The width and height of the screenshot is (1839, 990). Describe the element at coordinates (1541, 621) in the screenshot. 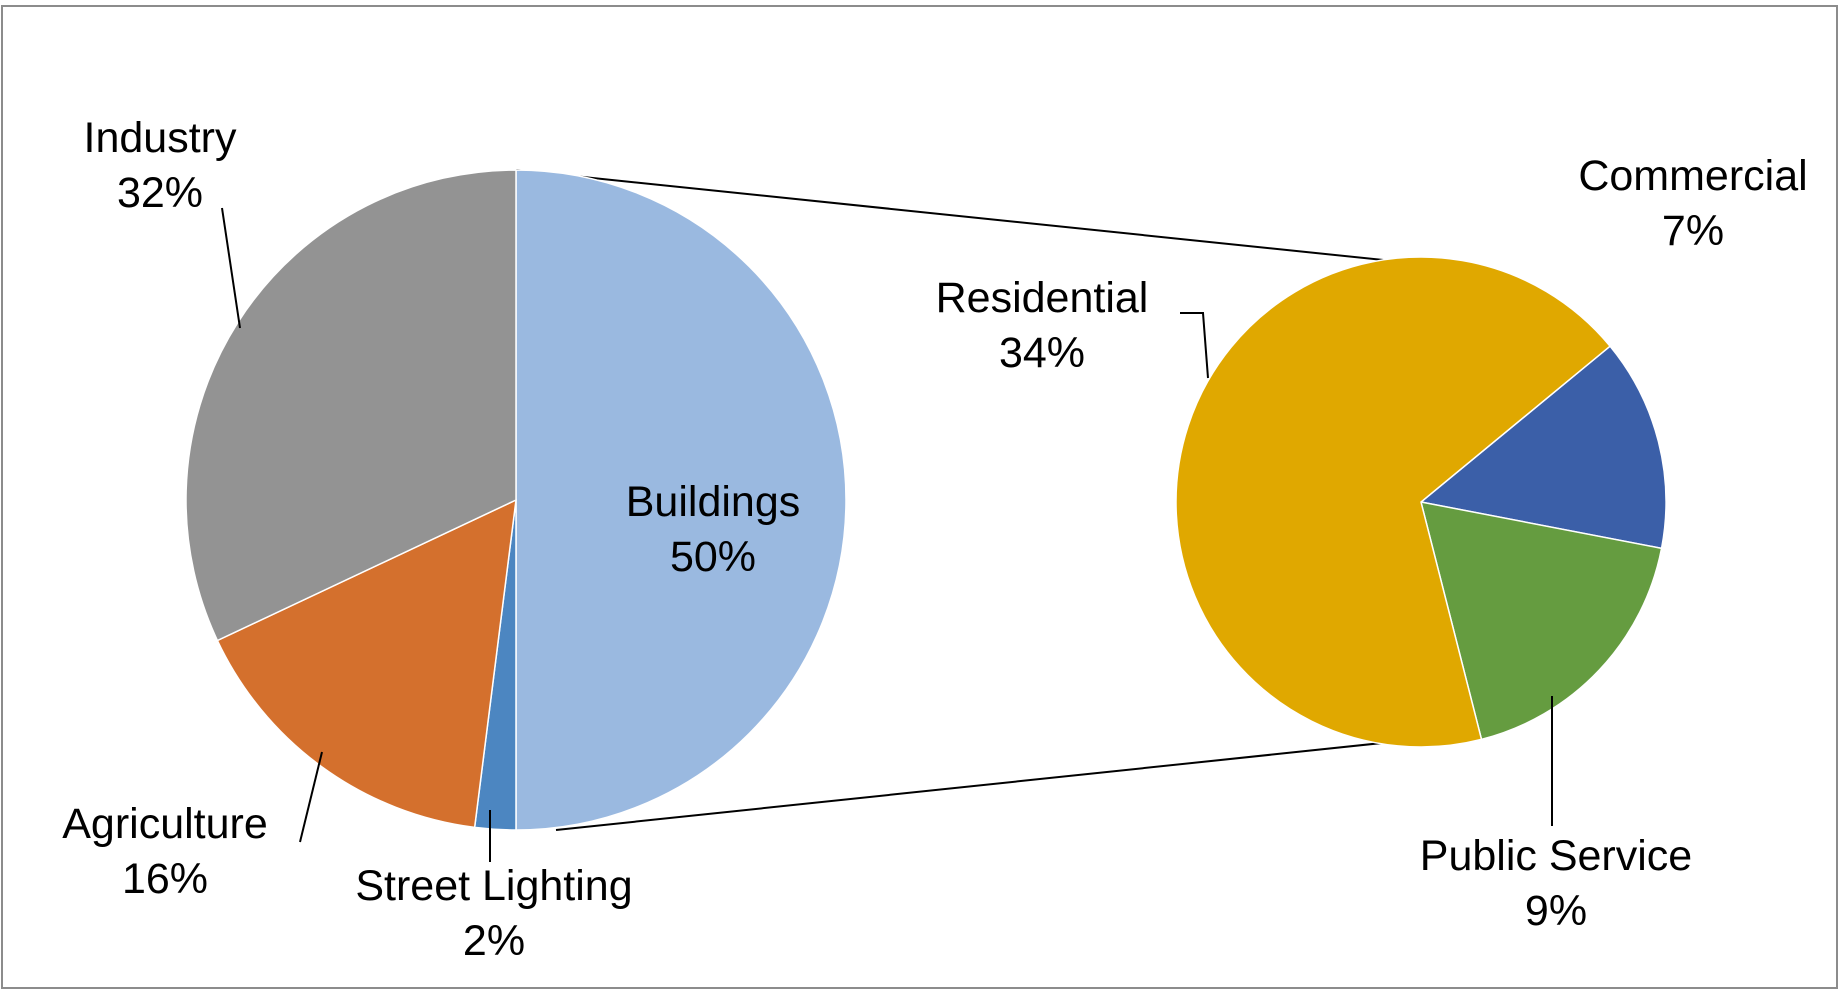

I see `breakout-pie-slice-public-service` at that location.